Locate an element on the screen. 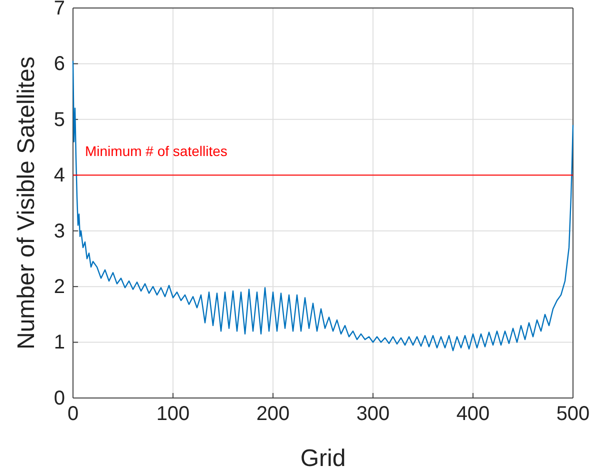 The image size is (595, 472). x-tick-label: 400 is located at coordinates (473, 414).